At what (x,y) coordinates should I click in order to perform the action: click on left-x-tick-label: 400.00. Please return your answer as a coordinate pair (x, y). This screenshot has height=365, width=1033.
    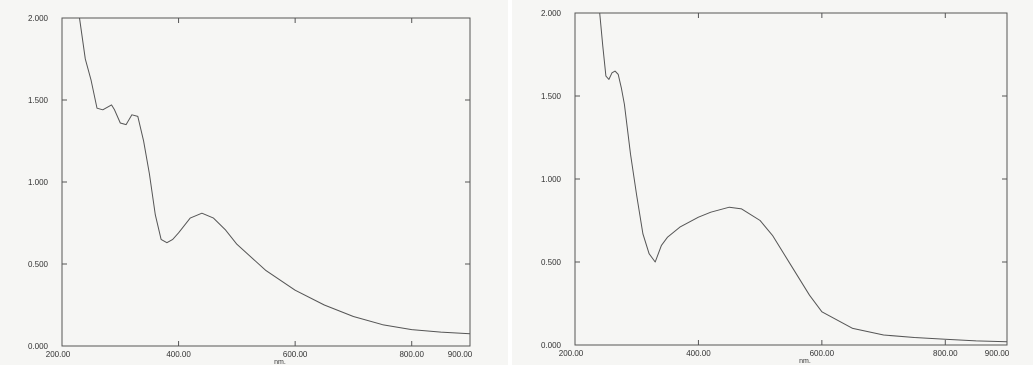
    Looking at the image, I should click on (178, 354).